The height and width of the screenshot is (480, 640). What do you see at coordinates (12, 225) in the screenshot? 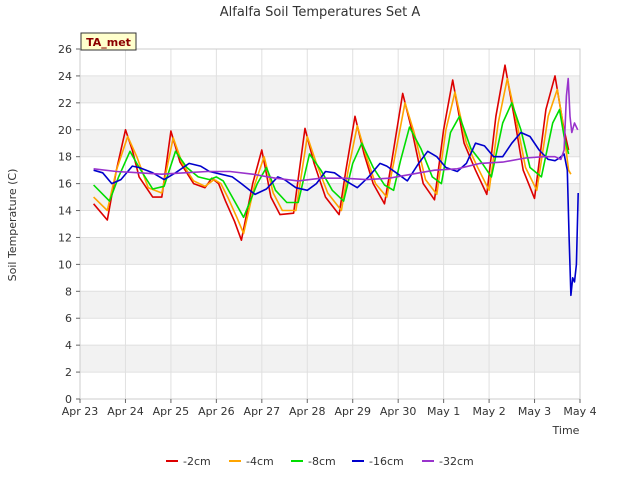
I see `y-axis-label: Soil Temperature (C)` at bounding box center [12, 225].